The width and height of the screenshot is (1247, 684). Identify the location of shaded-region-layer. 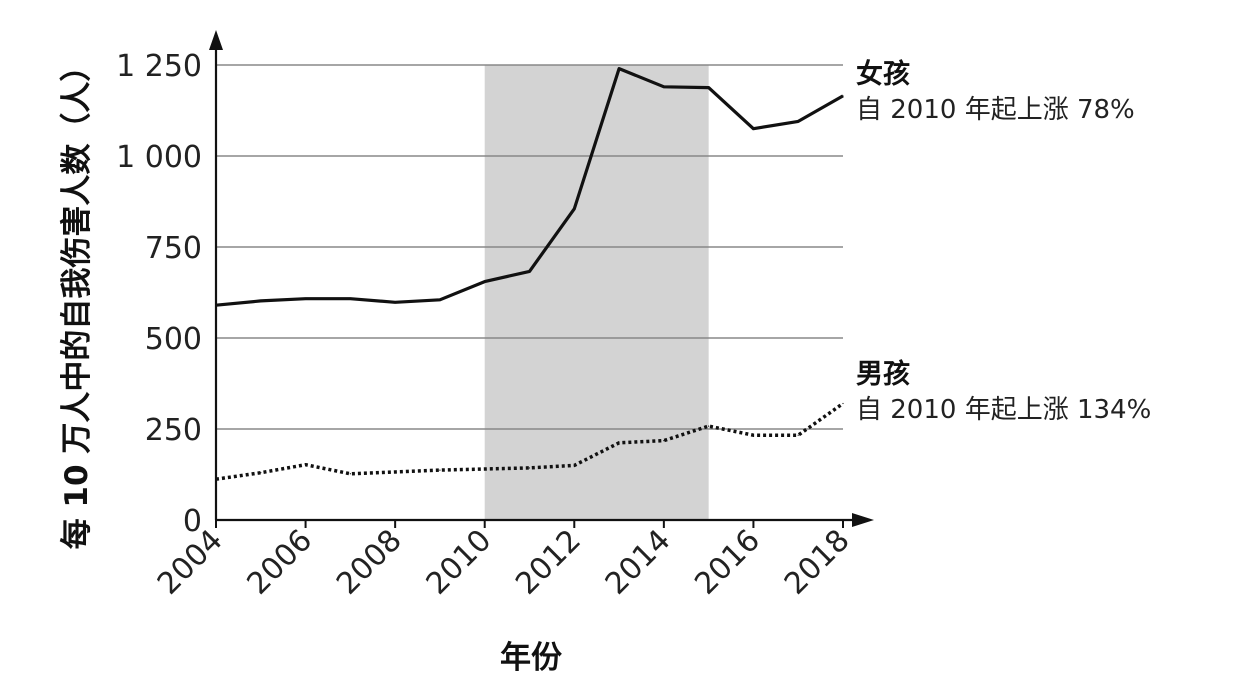
(596, 292).